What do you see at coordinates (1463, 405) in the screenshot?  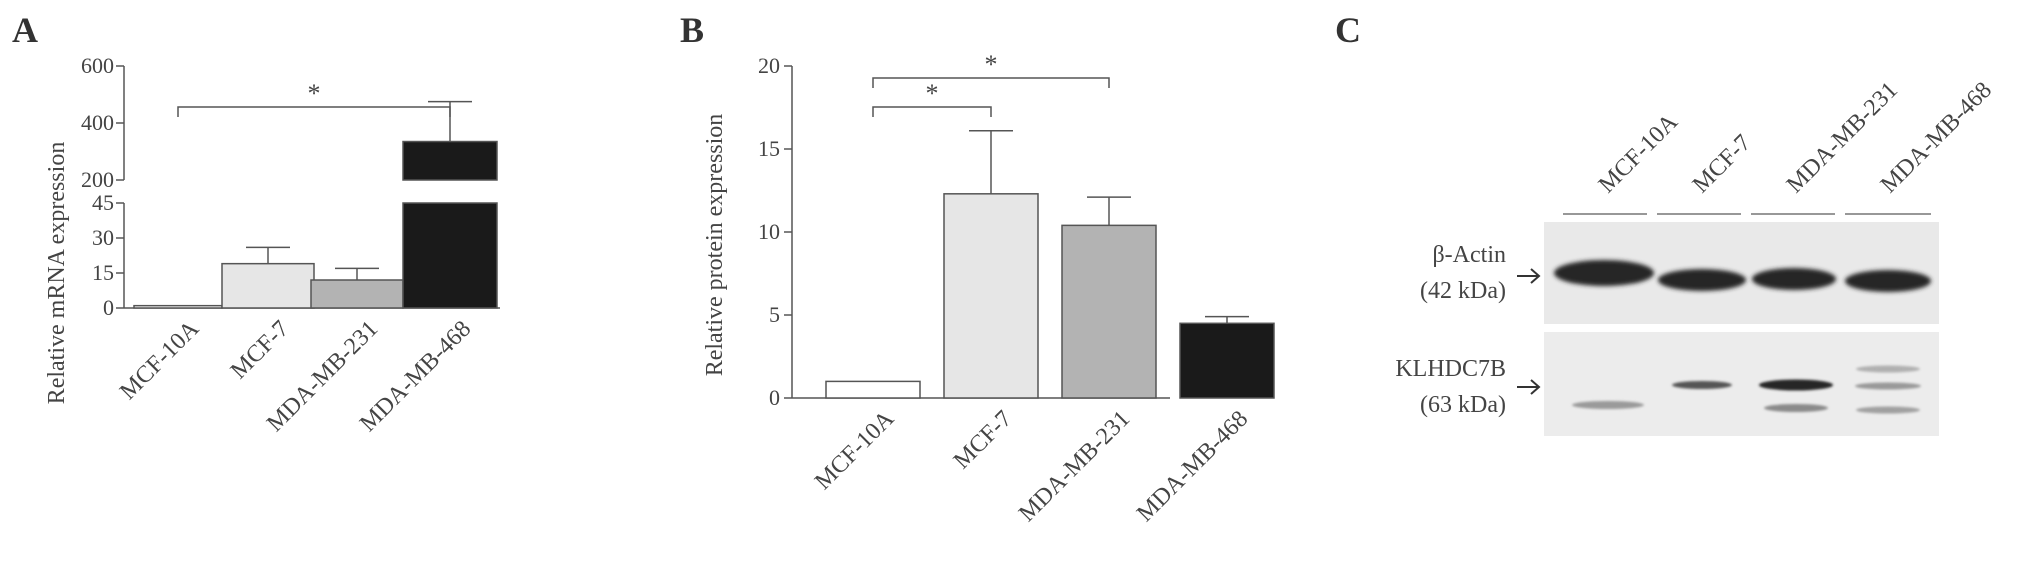 I see `band-size-klhdc7b: (63 kDa)` at bounding box center [1463, 405].